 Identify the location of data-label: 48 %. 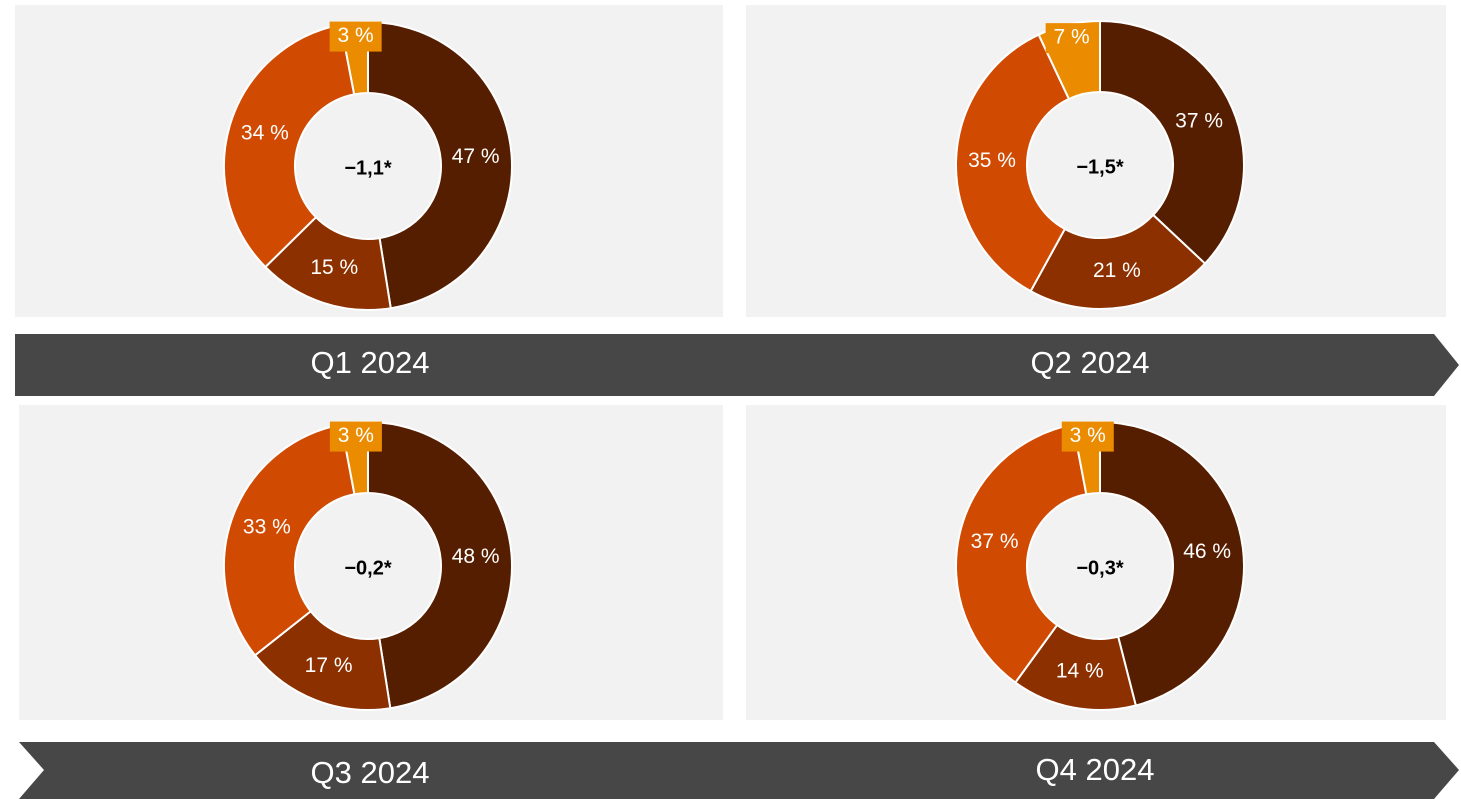
(476, 556).